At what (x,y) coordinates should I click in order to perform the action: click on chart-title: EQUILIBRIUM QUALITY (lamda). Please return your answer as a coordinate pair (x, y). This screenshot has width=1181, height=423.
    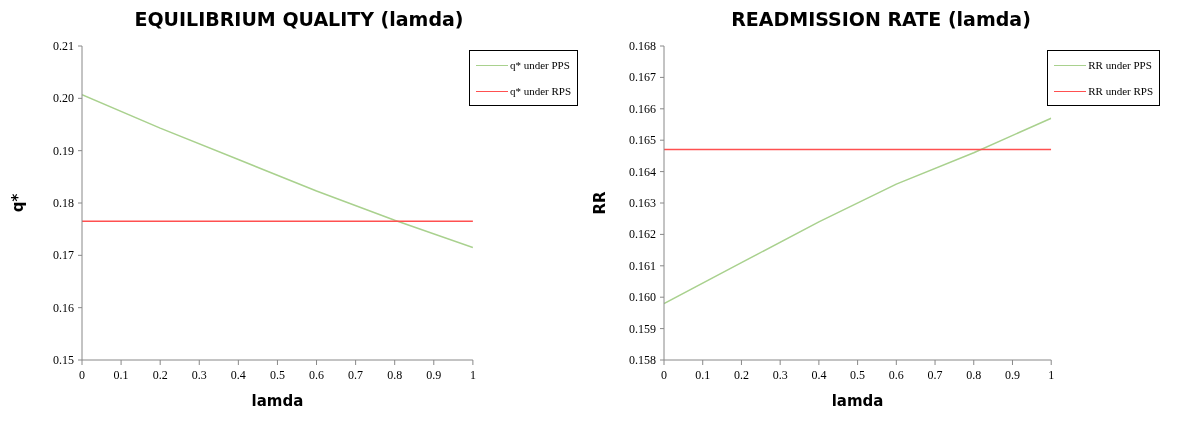
    Looking at the image, I should click on (299, 20).